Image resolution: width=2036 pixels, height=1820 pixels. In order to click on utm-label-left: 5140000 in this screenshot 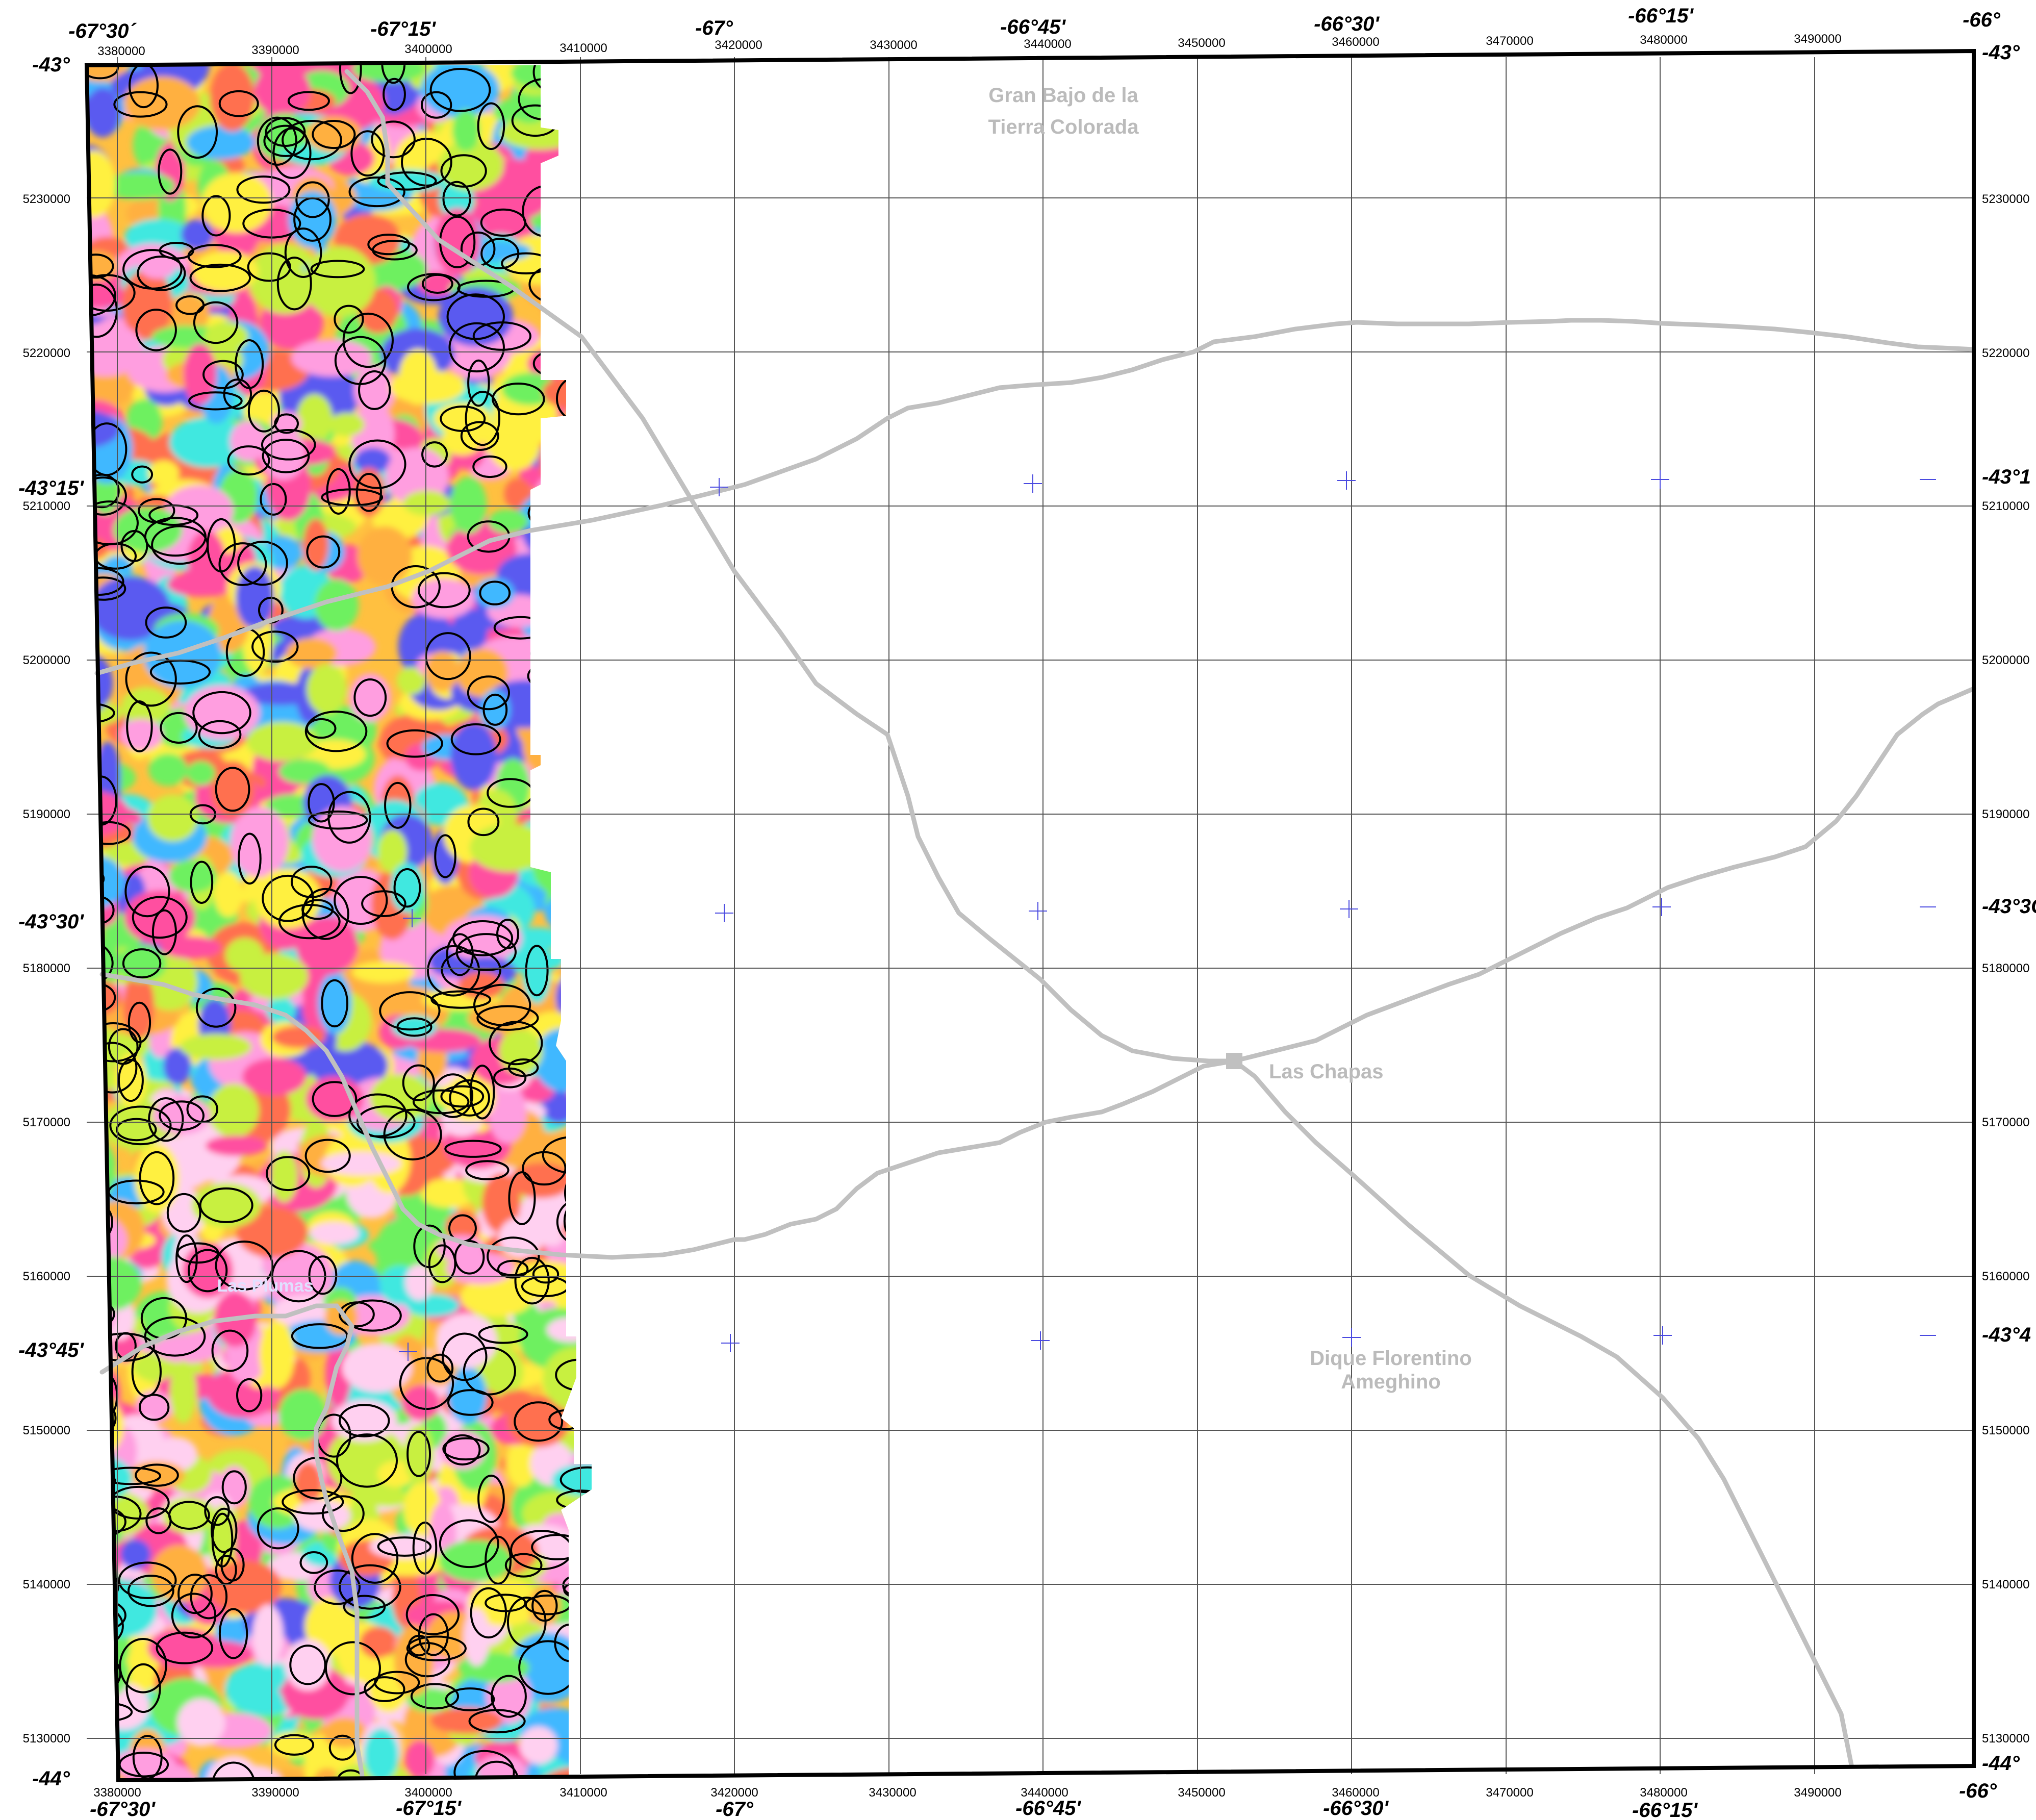, I will do `click(46, 1584)`.